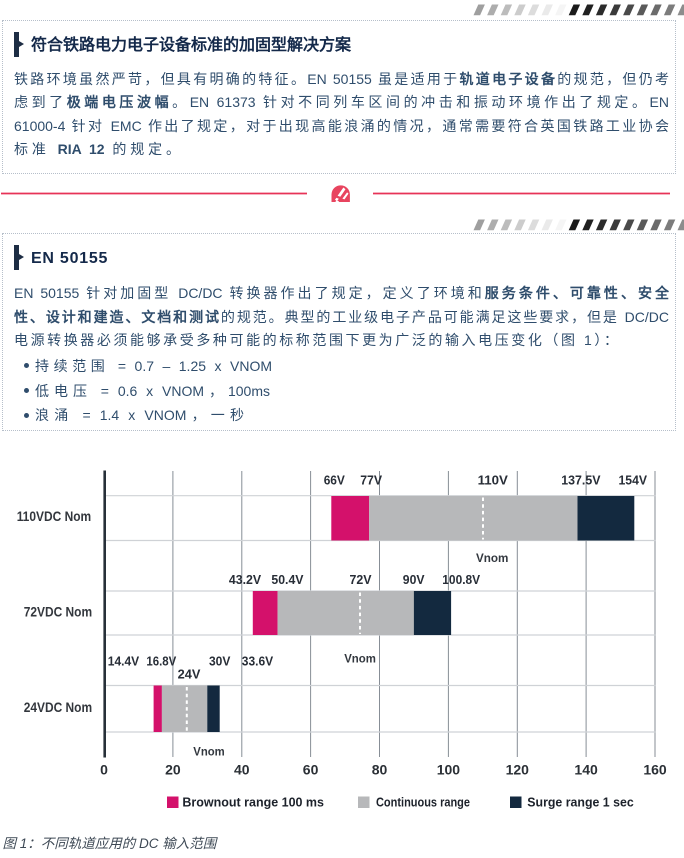 This screenshot has height=858, width=684. Describe the element at coordinates (361, 579) in the screenshot. I see `svg-text: 72V` at that location.